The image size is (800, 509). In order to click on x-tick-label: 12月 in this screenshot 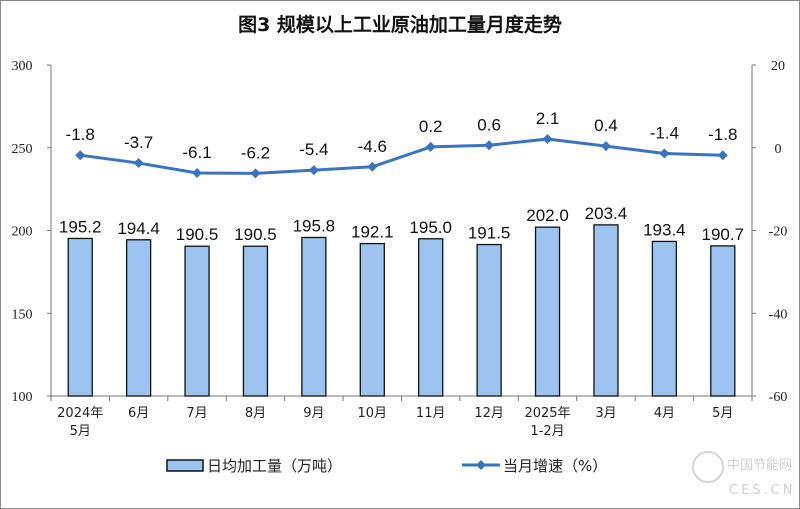, I will do `click(489, 413)`.